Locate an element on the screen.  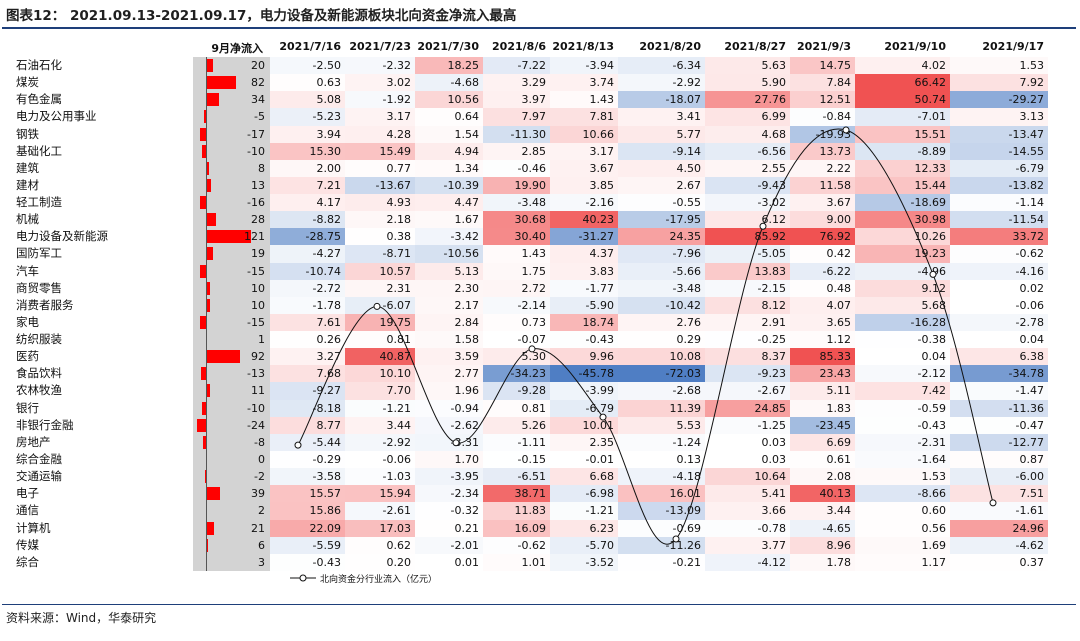
september-value: 20 is located at coordinates (258, 65).